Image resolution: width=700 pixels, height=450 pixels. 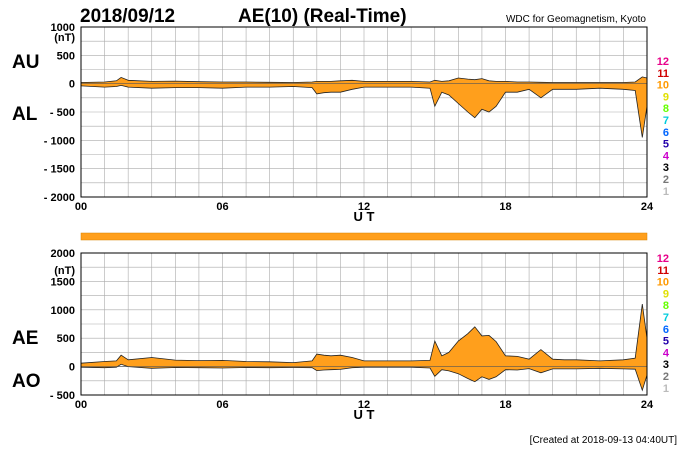 I want to click on y-tick-label: - 1500, so click(x=59, y=170).